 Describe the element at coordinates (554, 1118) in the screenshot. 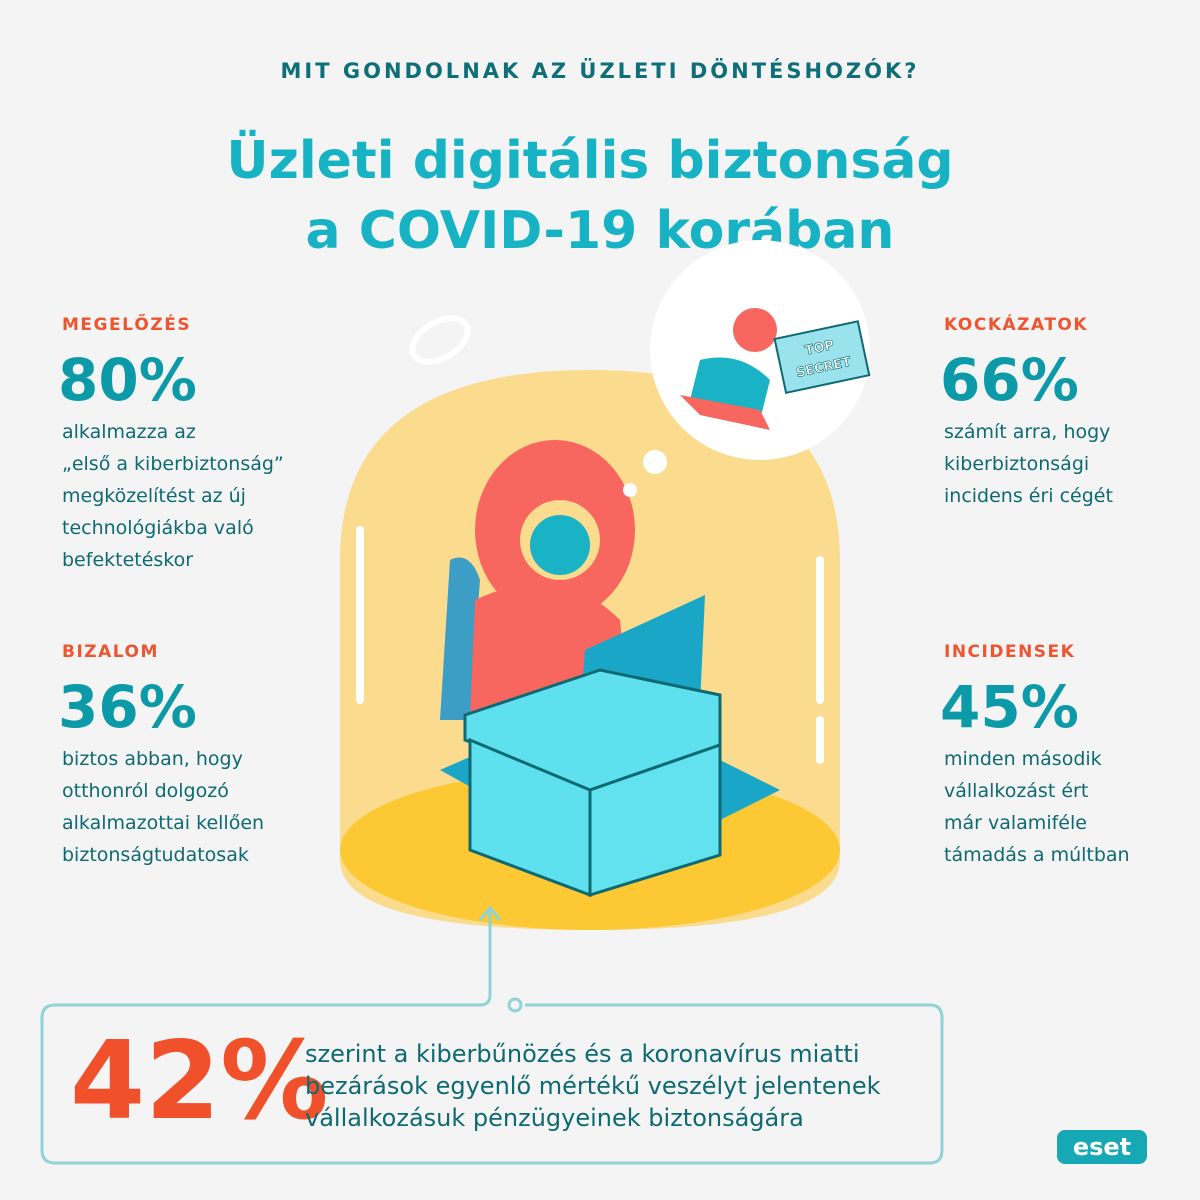

I see `callout-line: vállalkozásuk pénzügyeinek biztonságára` at that location.